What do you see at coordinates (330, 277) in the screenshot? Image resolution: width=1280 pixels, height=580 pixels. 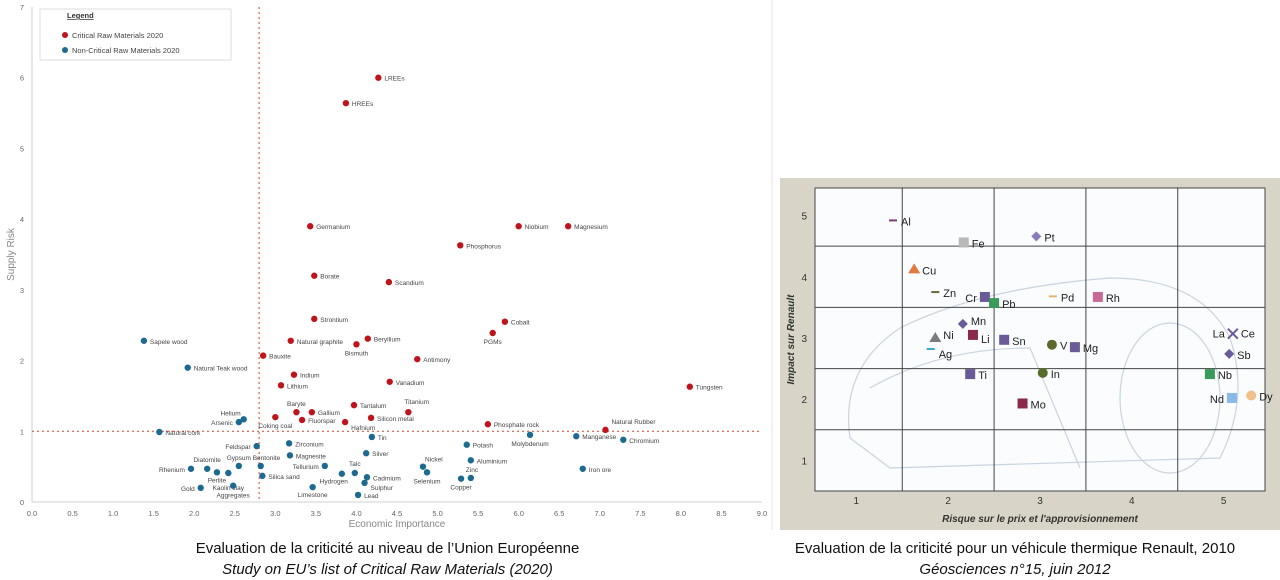 I see `point-label: Borate` at bounding box center [330, 277].